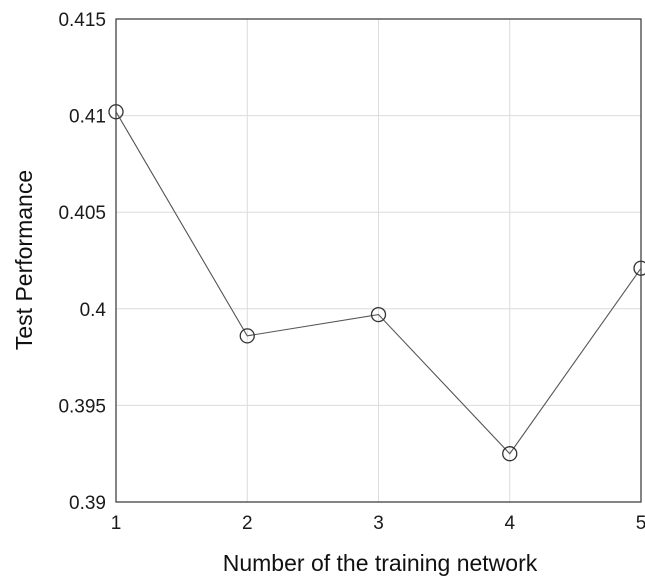  I want to click on y-tick-label: 0.395, so click(82, 406).